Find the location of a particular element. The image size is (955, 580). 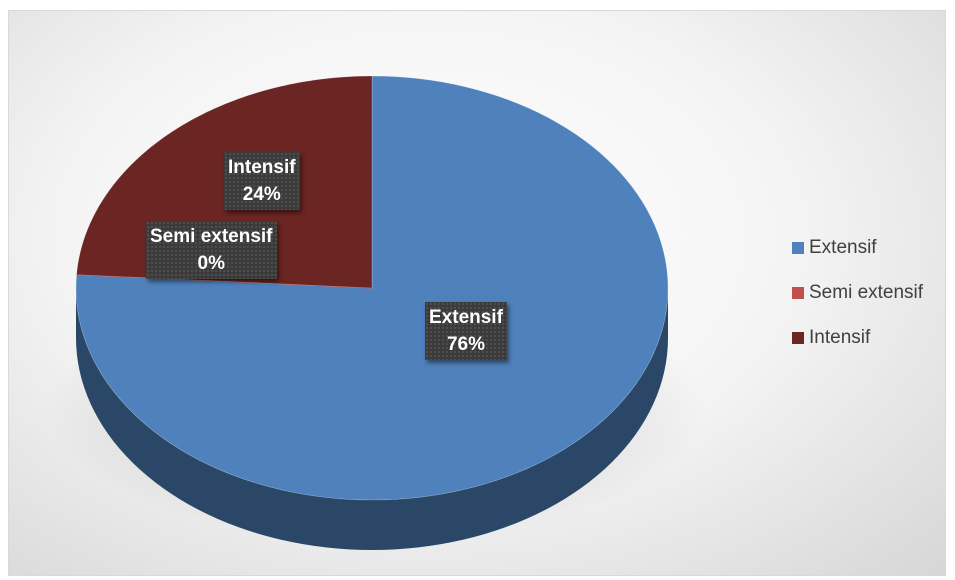

legend-swatch-extensif is located at coordinates (798, 248).